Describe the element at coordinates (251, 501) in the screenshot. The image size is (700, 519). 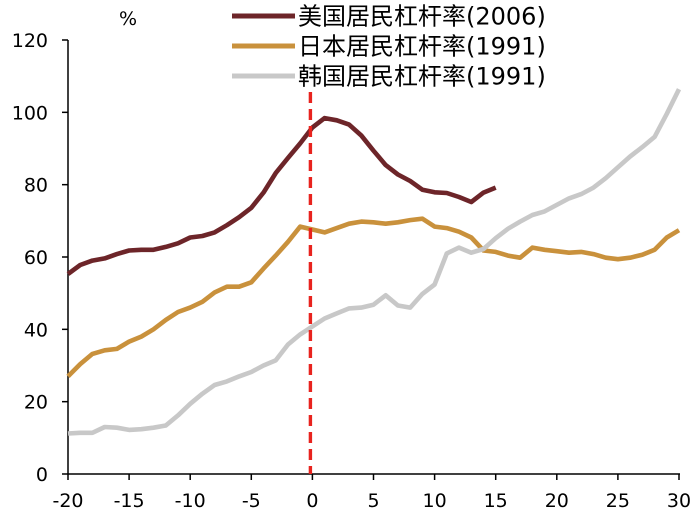
I see `x-tick-label: -5` at that location.